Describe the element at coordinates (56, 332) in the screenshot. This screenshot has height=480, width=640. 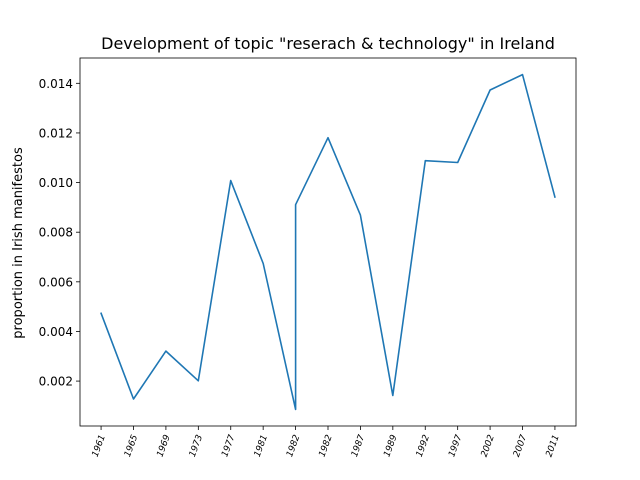
I see `y-tick-label: 0.004` at that location.